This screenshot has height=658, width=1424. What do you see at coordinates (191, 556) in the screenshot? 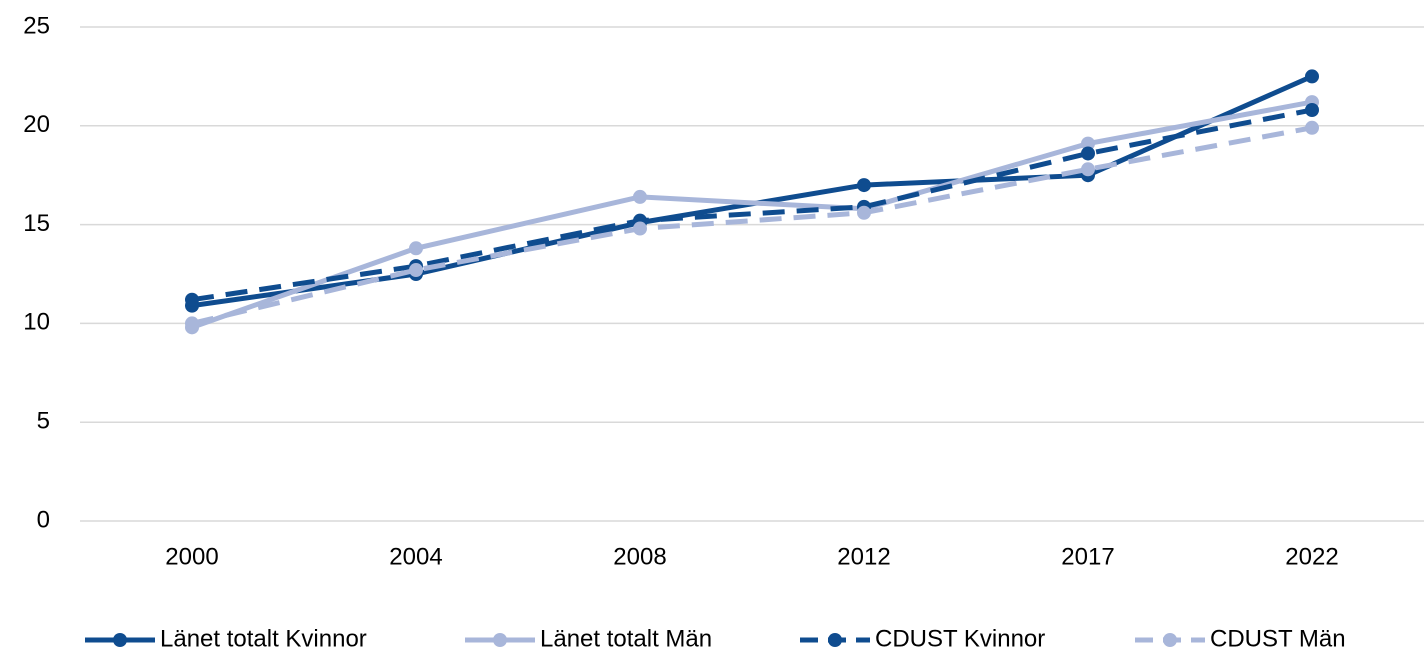
I see `x-tick-label: 2000` at bounding box center [191, 556].